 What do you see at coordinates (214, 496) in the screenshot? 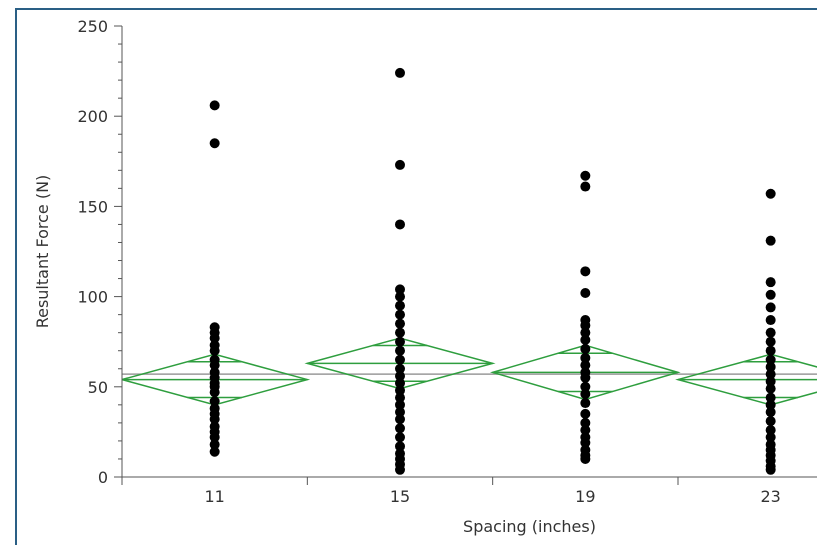
I see `x-tick-label: 11` at bounding box center [214, 496].